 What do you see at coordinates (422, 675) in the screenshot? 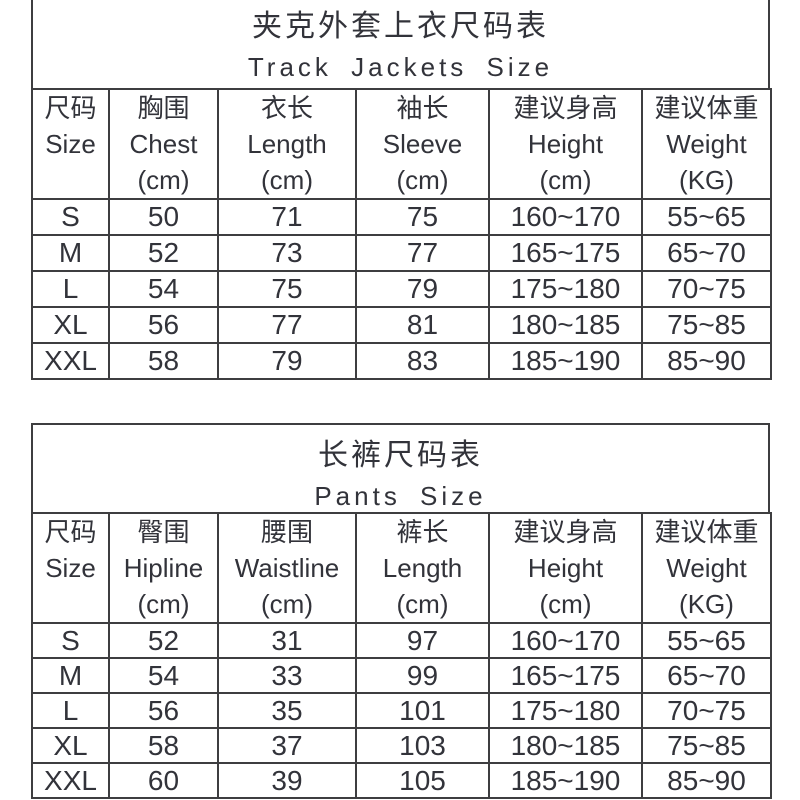
I see `table-cell: 99` at bounding box center [422, 675].